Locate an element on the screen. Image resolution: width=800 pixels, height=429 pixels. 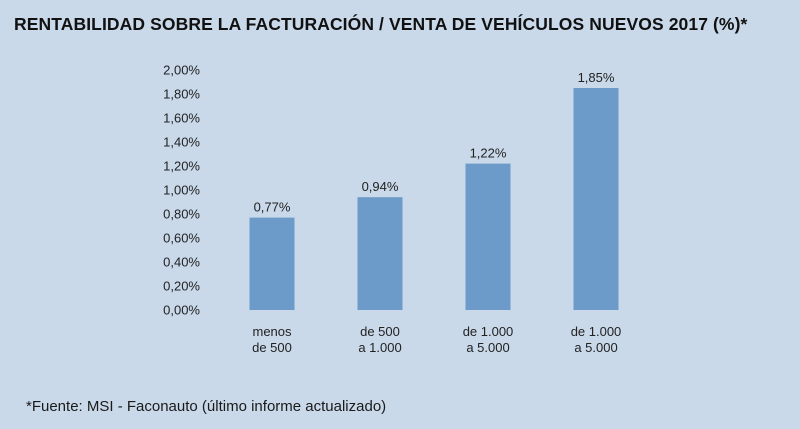
data-label: 0,94% is located at coordinates (380, 186).